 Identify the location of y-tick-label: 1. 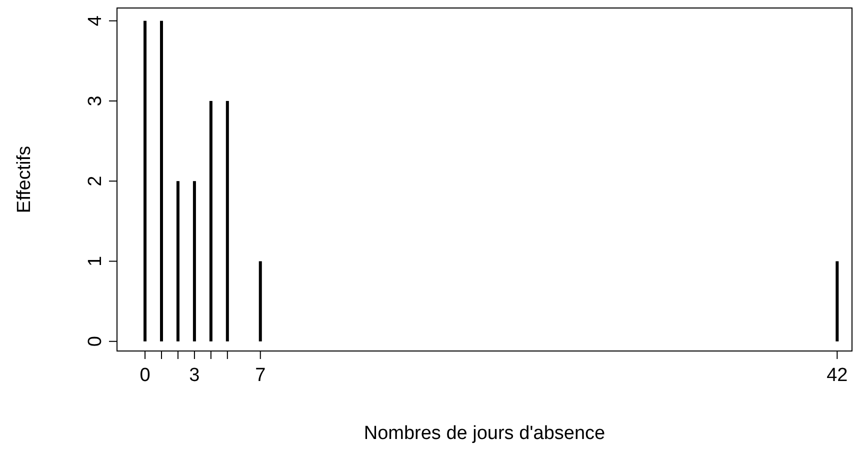
(95, 261).